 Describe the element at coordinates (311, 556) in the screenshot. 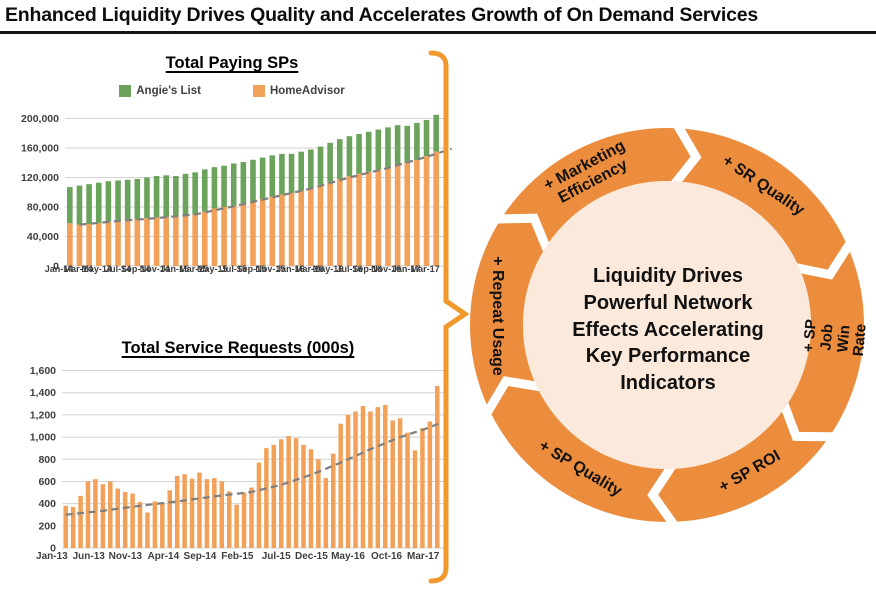

I see `svg-text: Dec-15` at that location.